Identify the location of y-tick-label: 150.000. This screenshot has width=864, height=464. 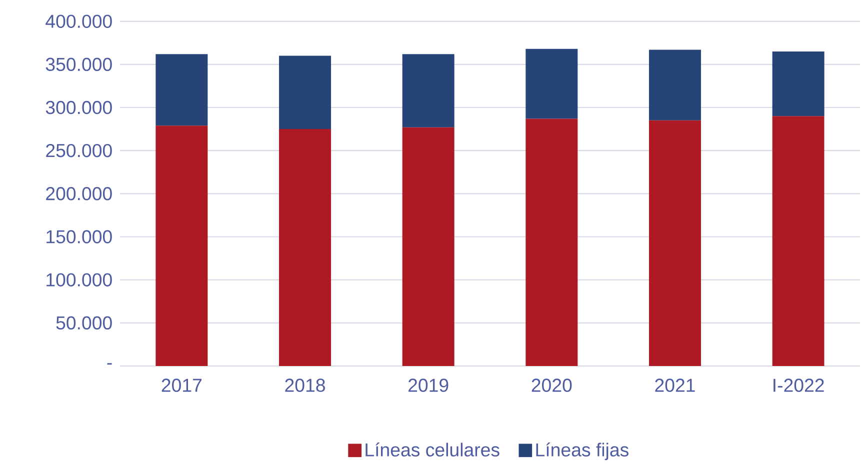
(79, 237).